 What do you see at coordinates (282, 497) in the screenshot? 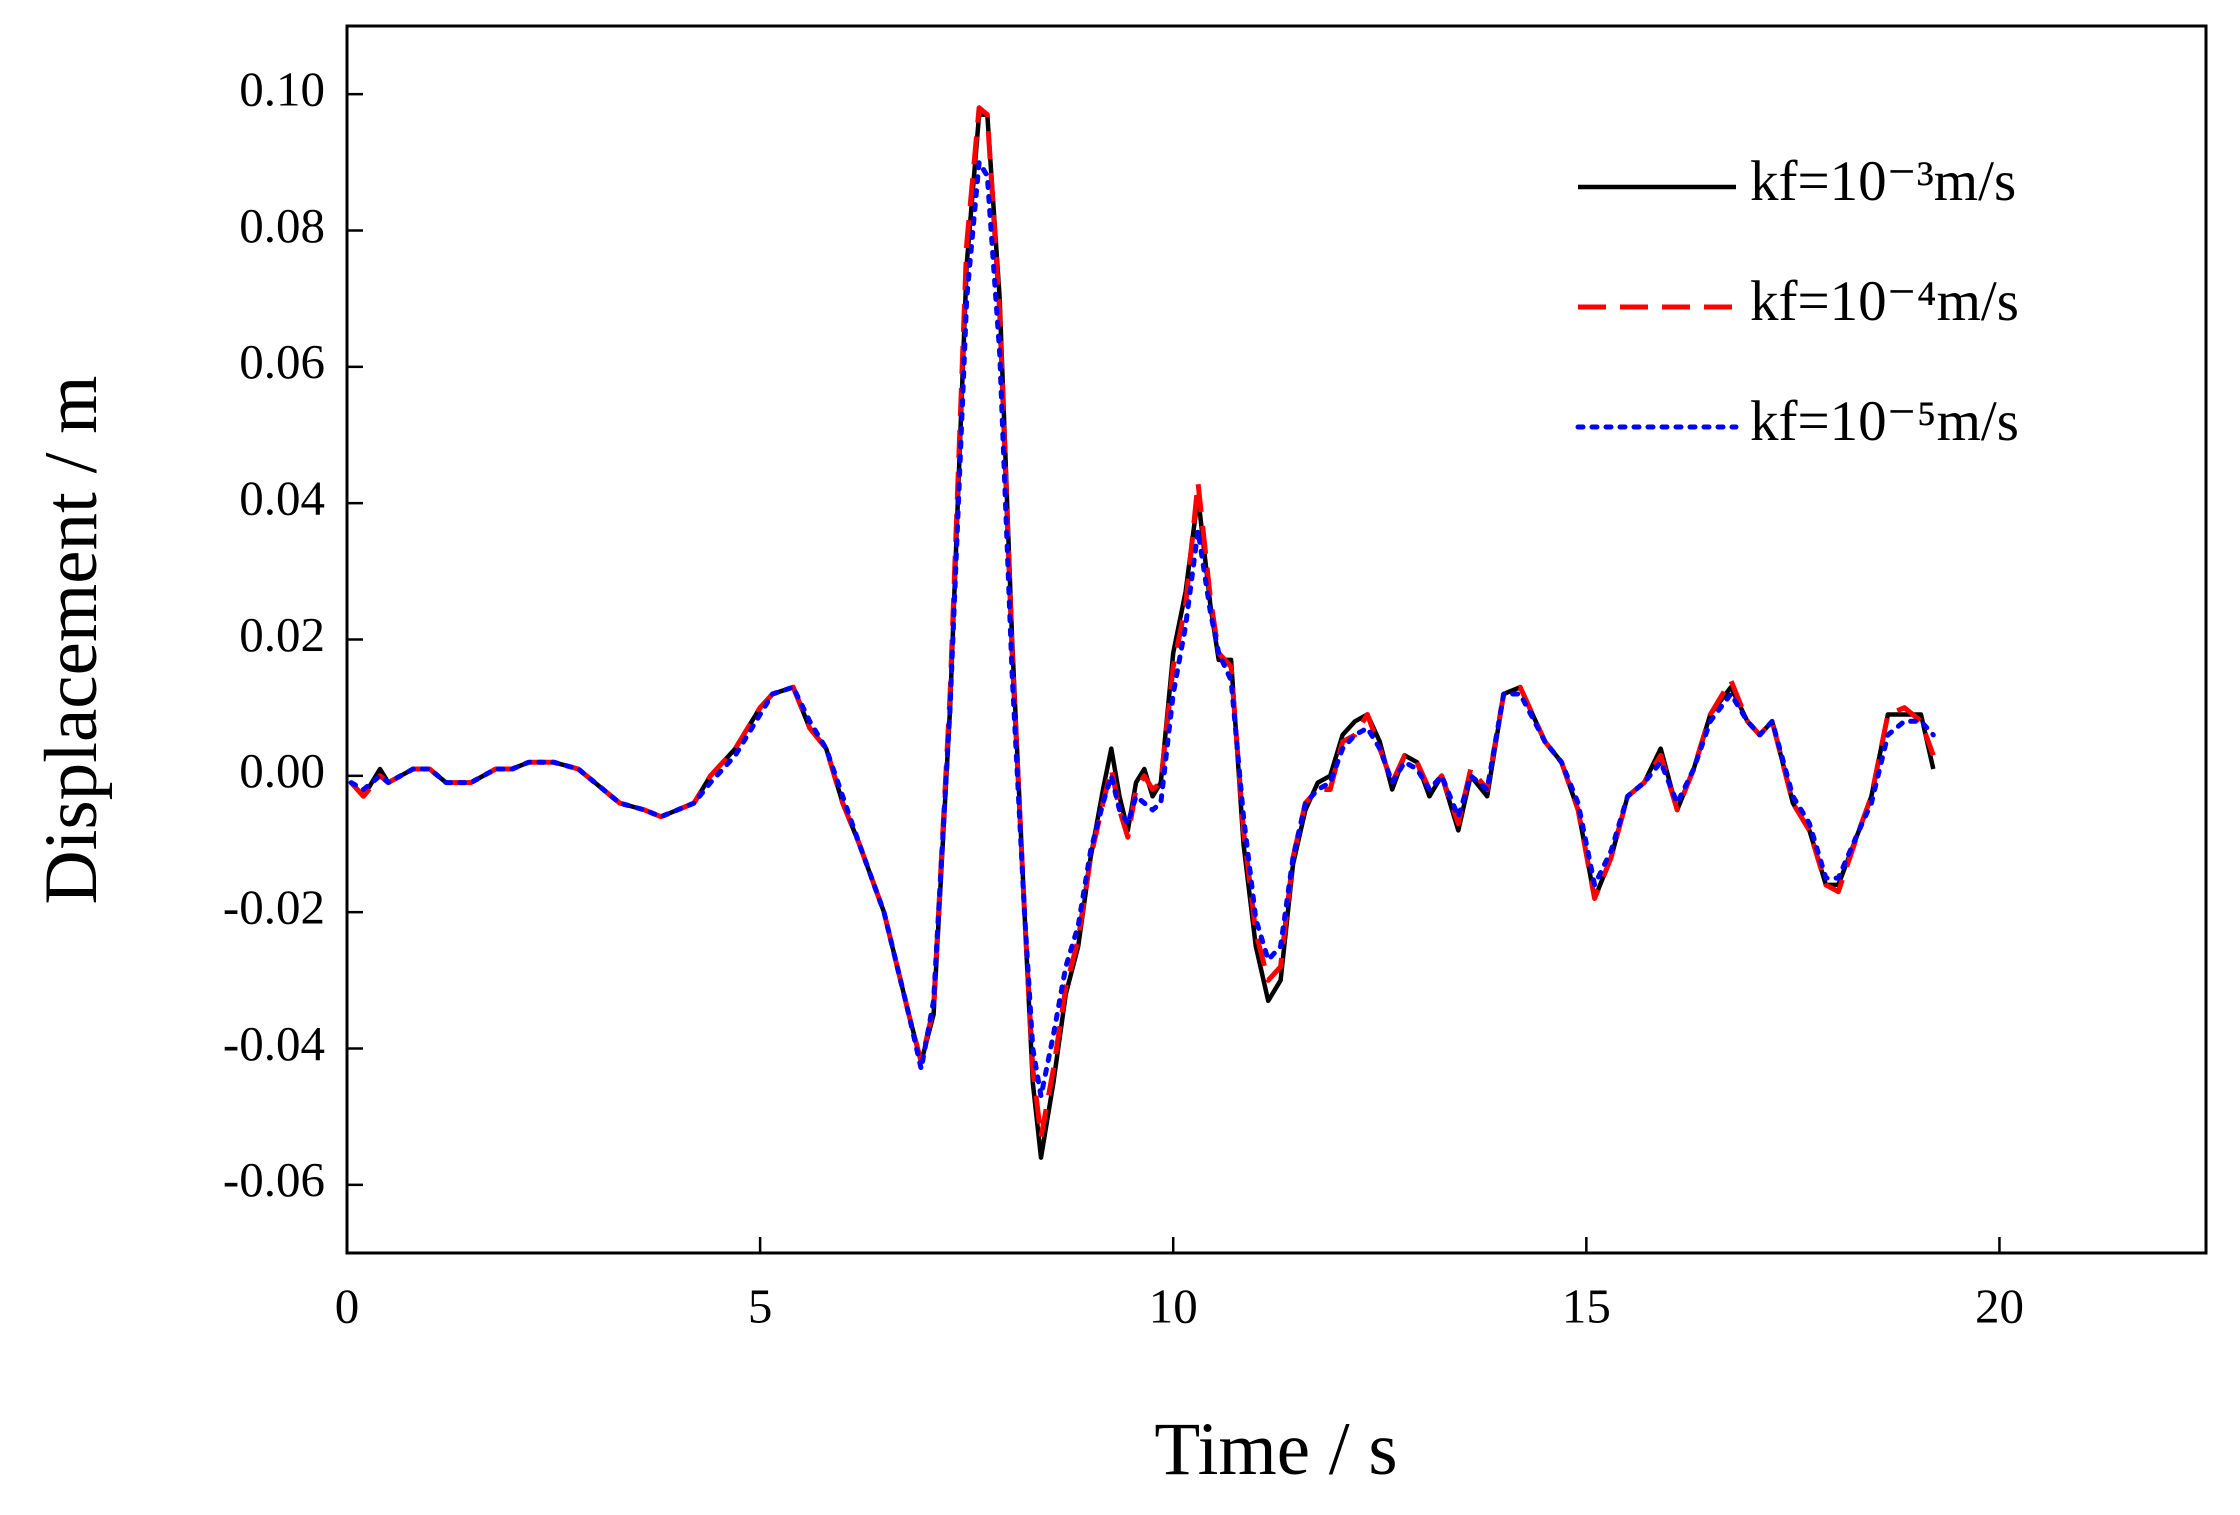
I see `y-tick-label: 0.04` at bounding box center [282, 497].